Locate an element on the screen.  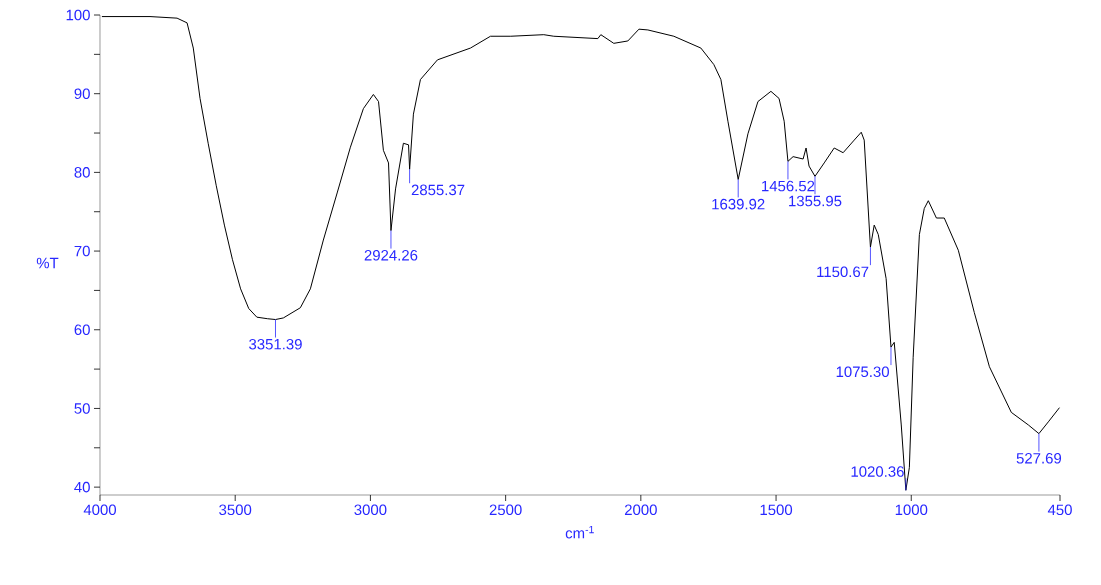
y-tick-label: 100 is located at coordinates (78, 15).